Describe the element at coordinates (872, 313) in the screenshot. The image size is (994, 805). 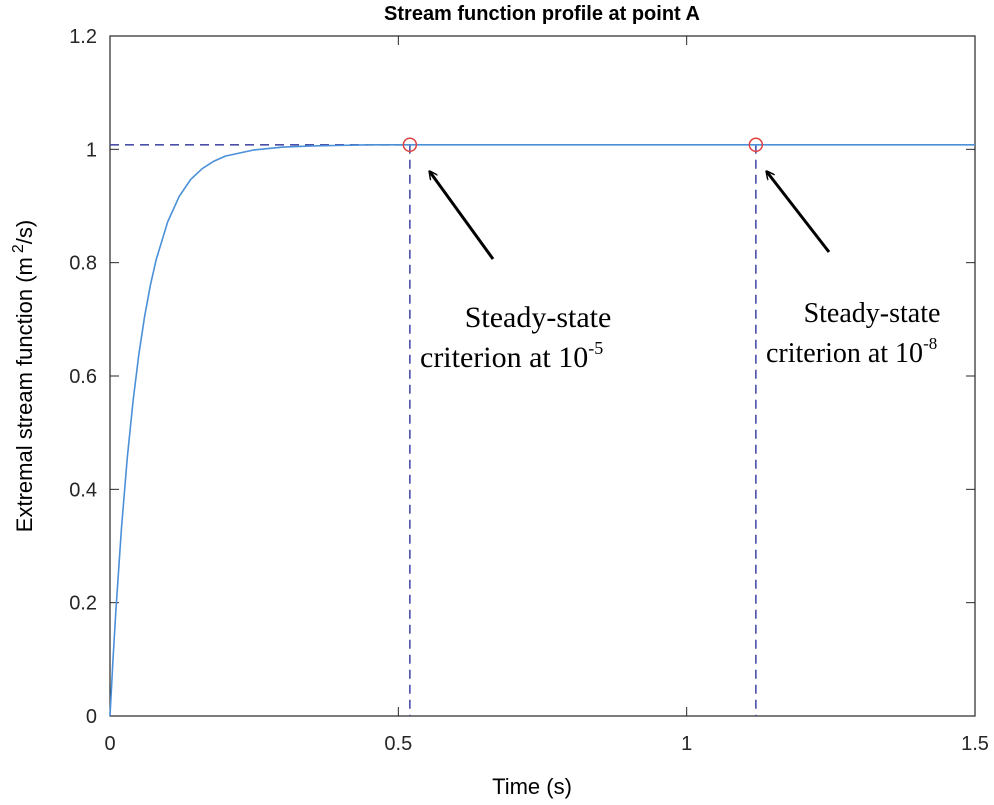
I see `annotation-2-line1: Steady-state` at that location.